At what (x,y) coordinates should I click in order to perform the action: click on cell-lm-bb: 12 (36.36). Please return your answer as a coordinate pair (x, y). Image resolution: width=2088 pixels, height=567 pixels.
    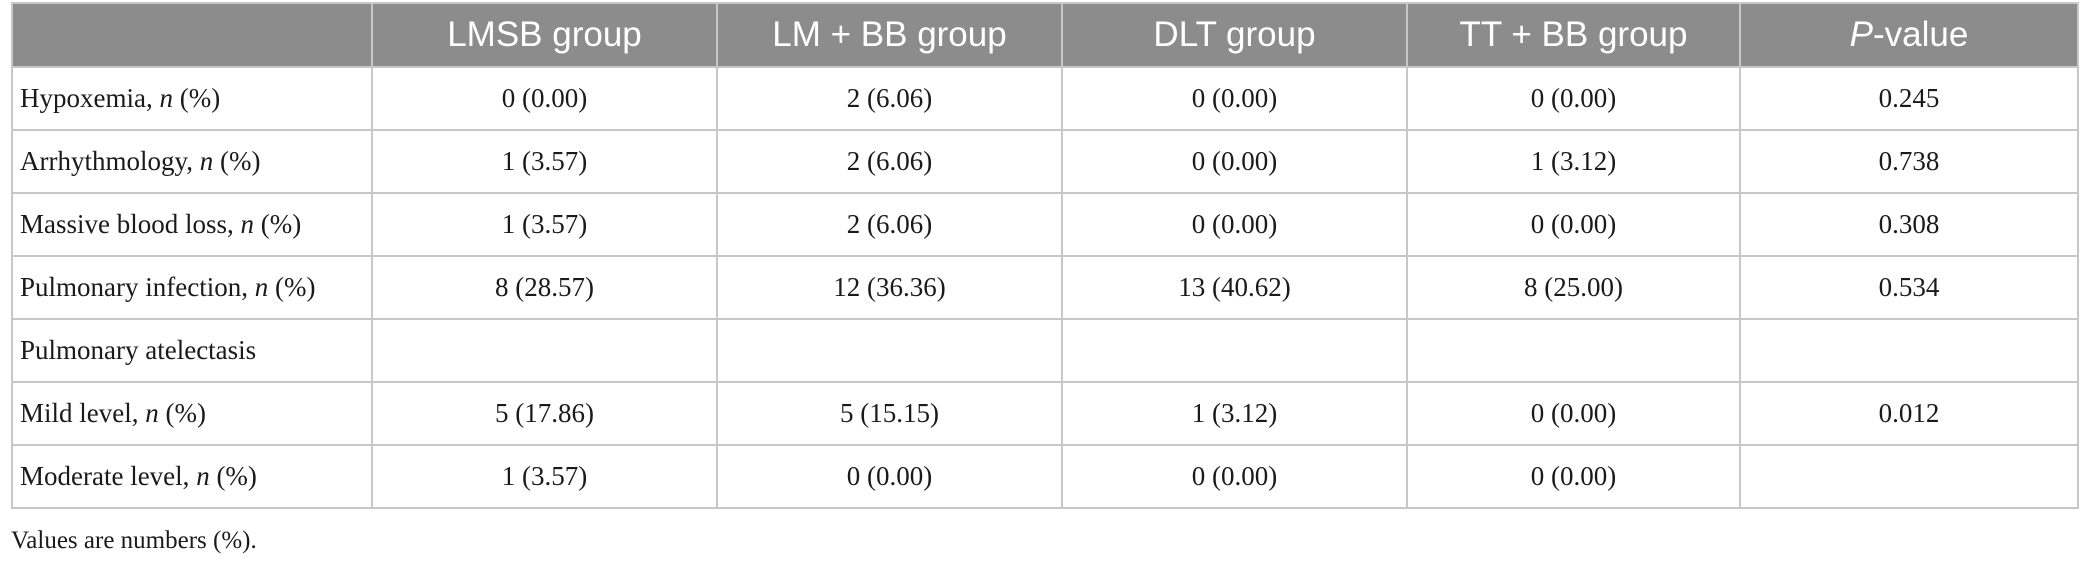
    Looking at the image, I should click on (889, 287).